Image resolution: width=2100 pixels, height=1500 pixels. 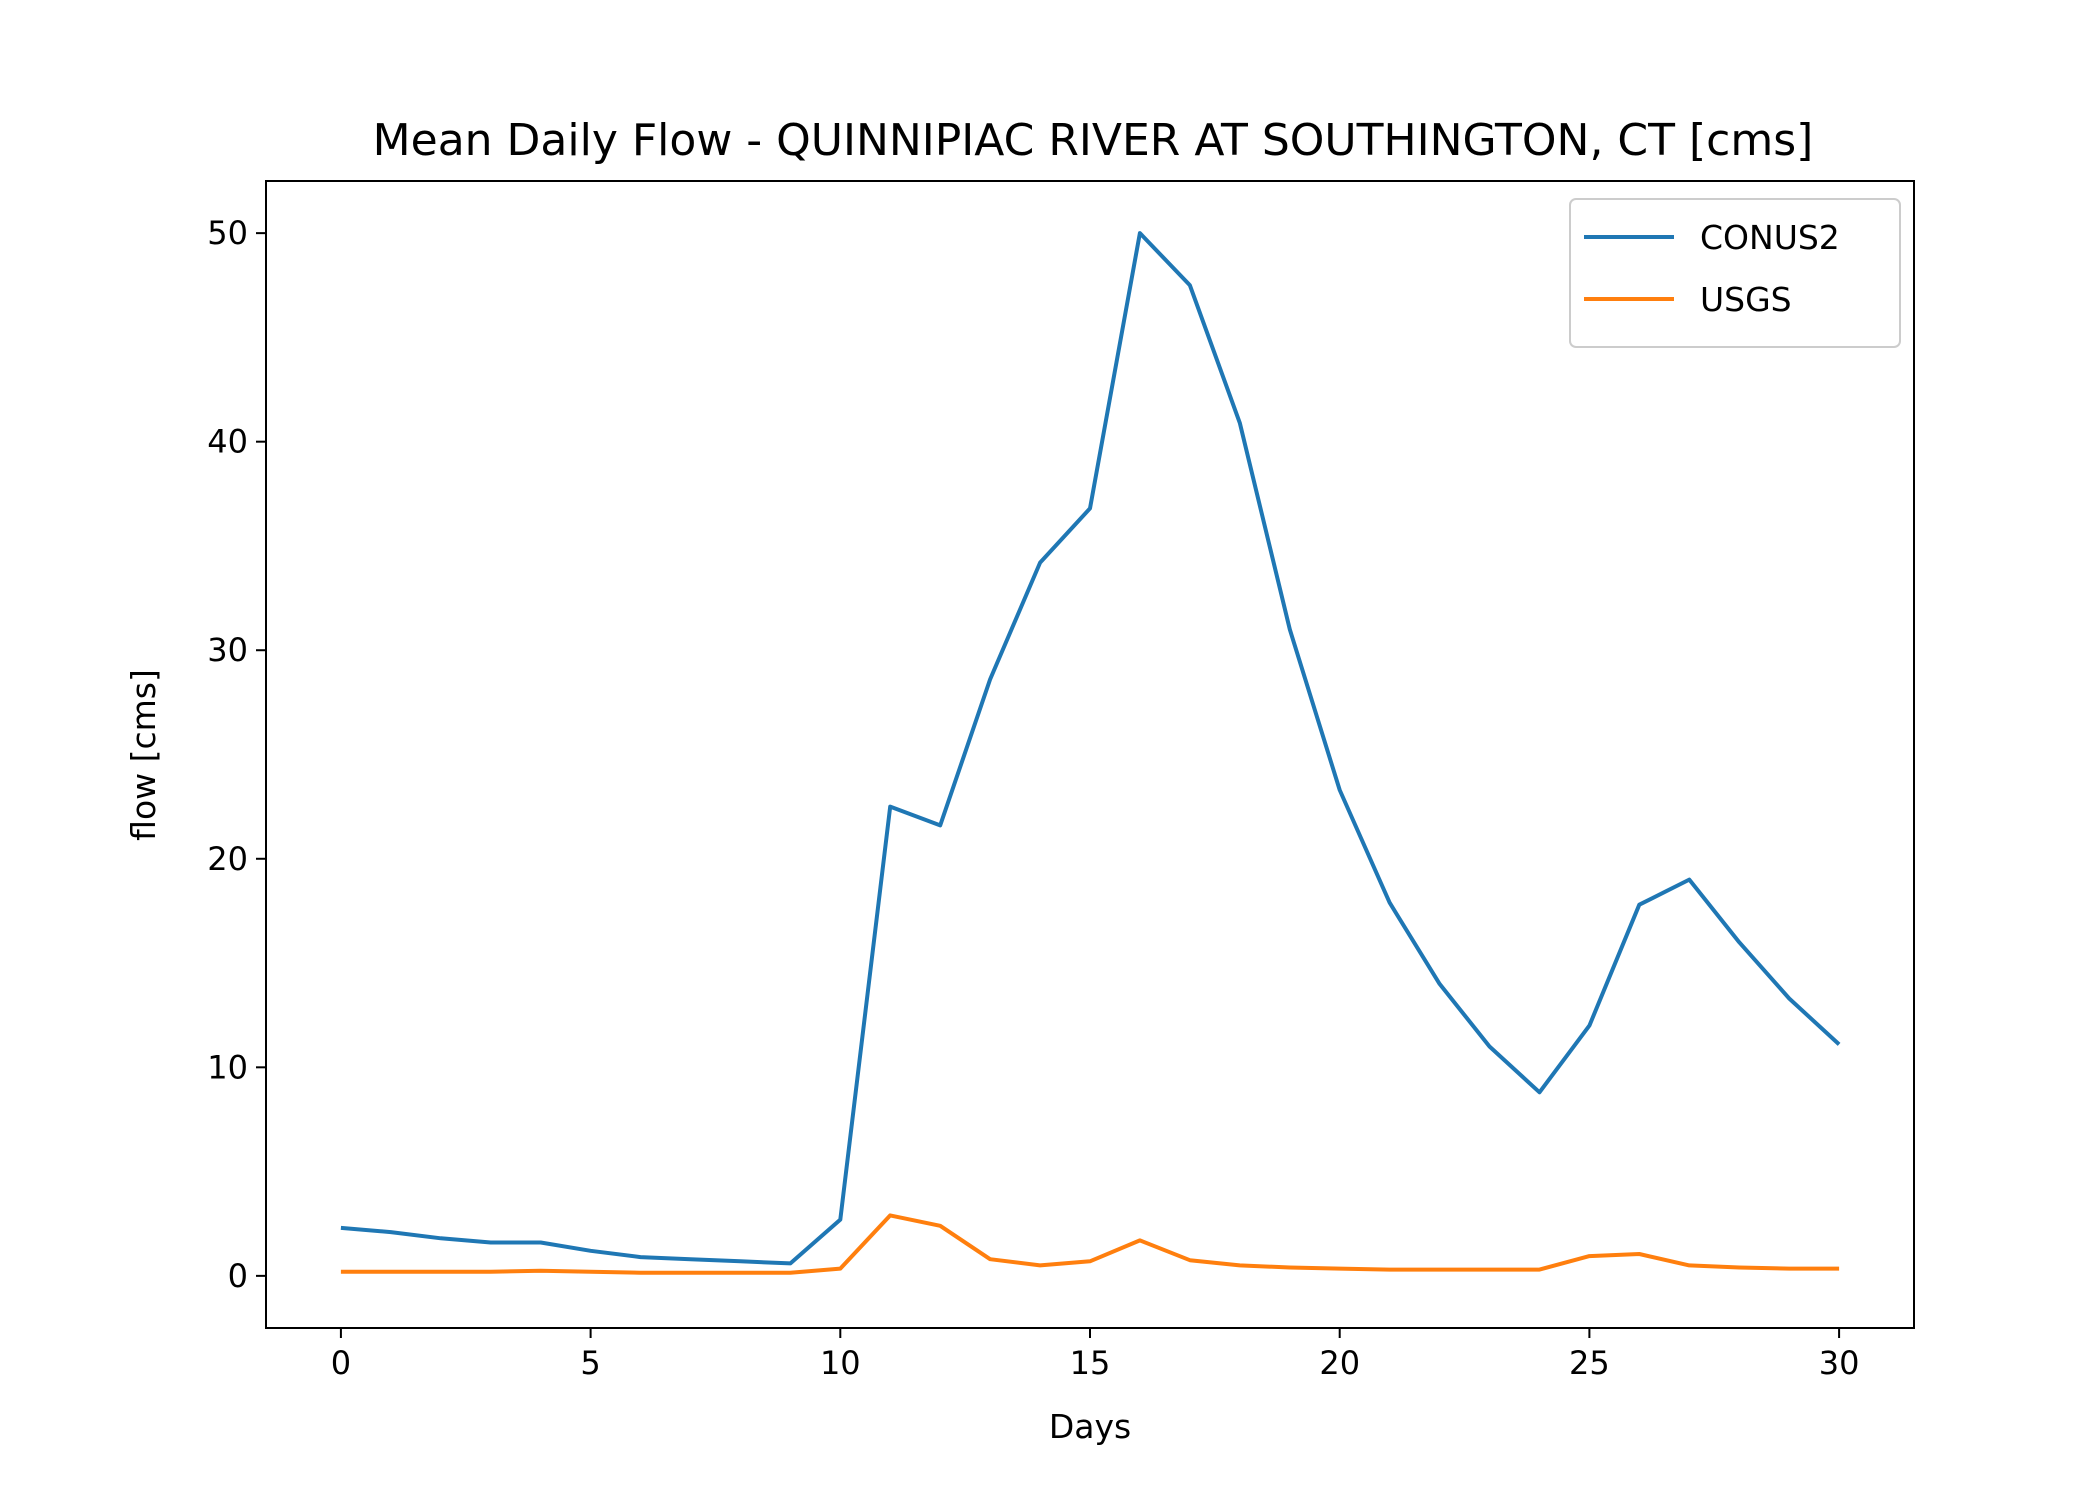 What do you see at coordinates (1090, 1426) in the screenshot?
I see `x-axis-label: Days` at bounding box center [1090, 1426].